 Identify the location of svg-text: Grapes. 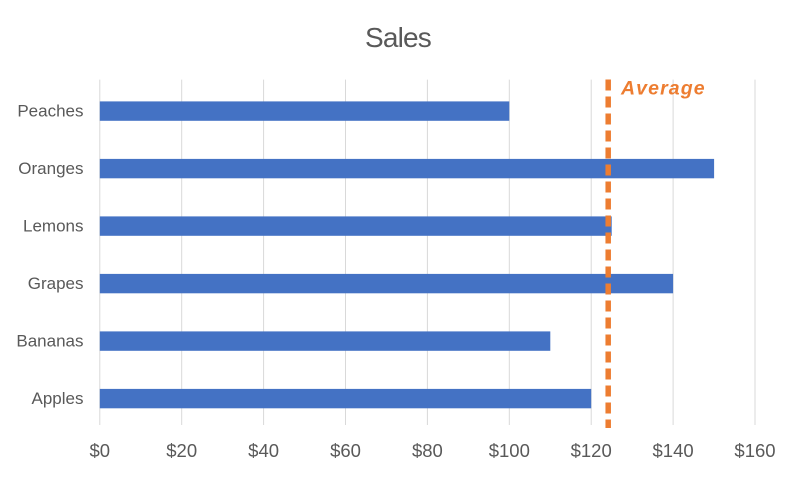
(56, 283).